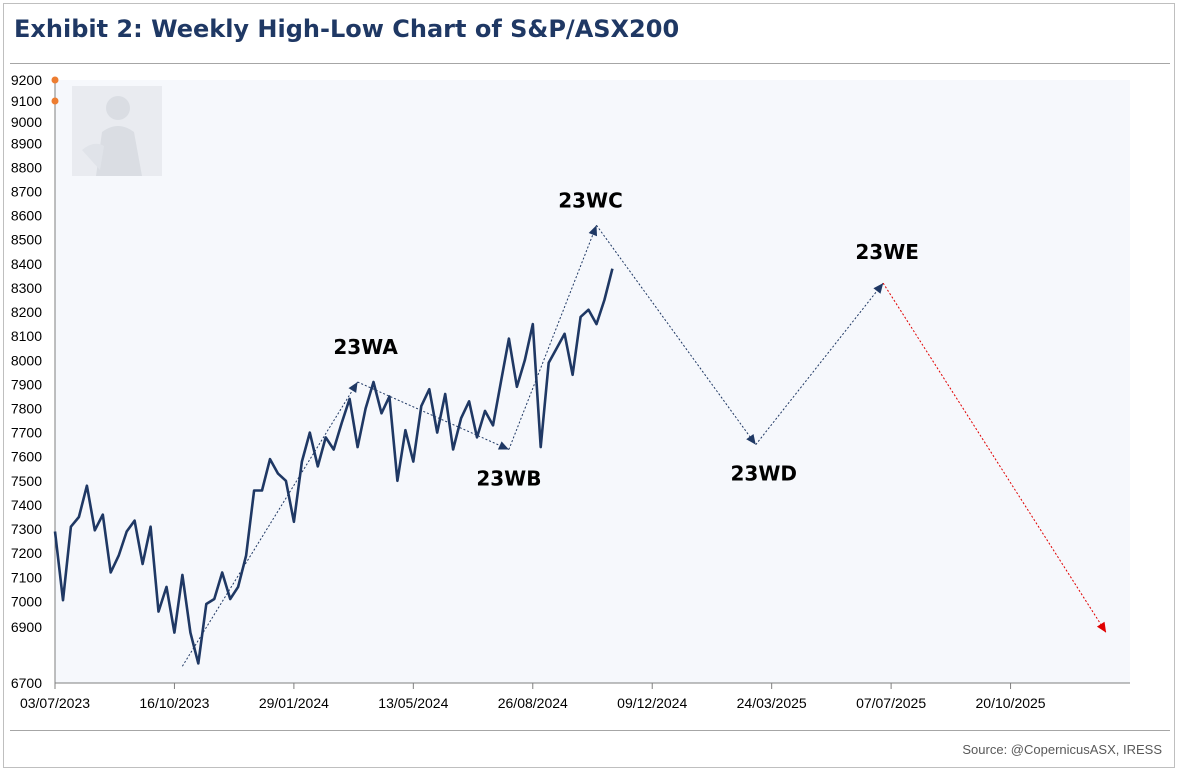 Image resolution: width=1180 pixels, height=773 pixels. I want to click on x-tick-label: 07/07/2025, so click(891, 703).